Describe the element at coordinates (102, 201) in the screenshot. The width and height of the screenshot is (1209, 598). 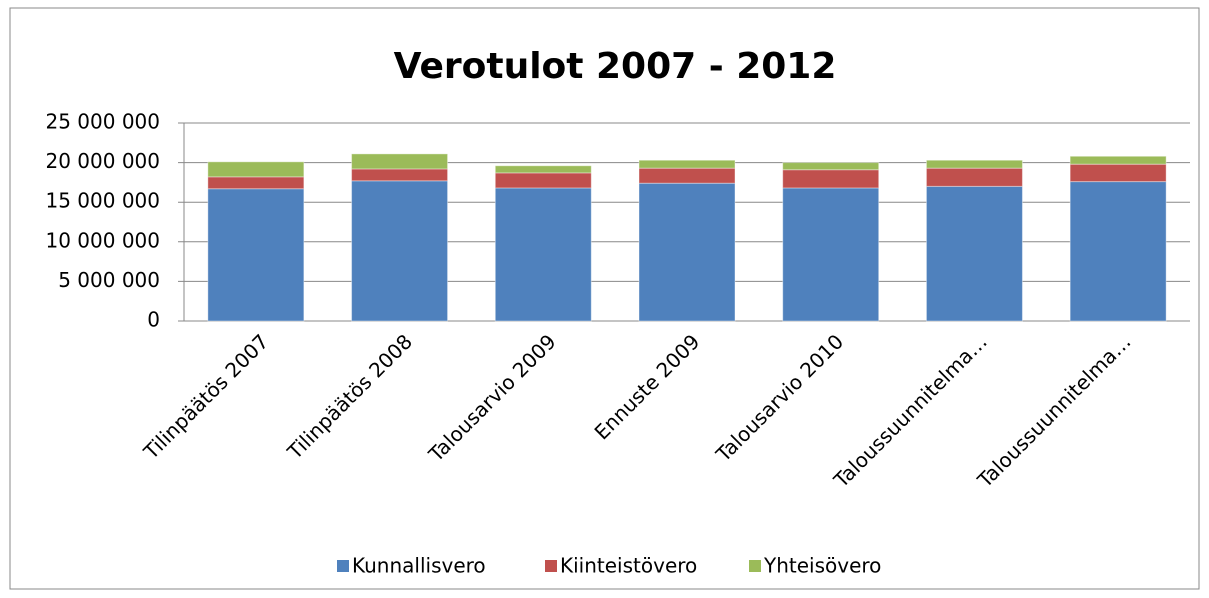
I see `y-tick-label: 15 000 000` at that location.